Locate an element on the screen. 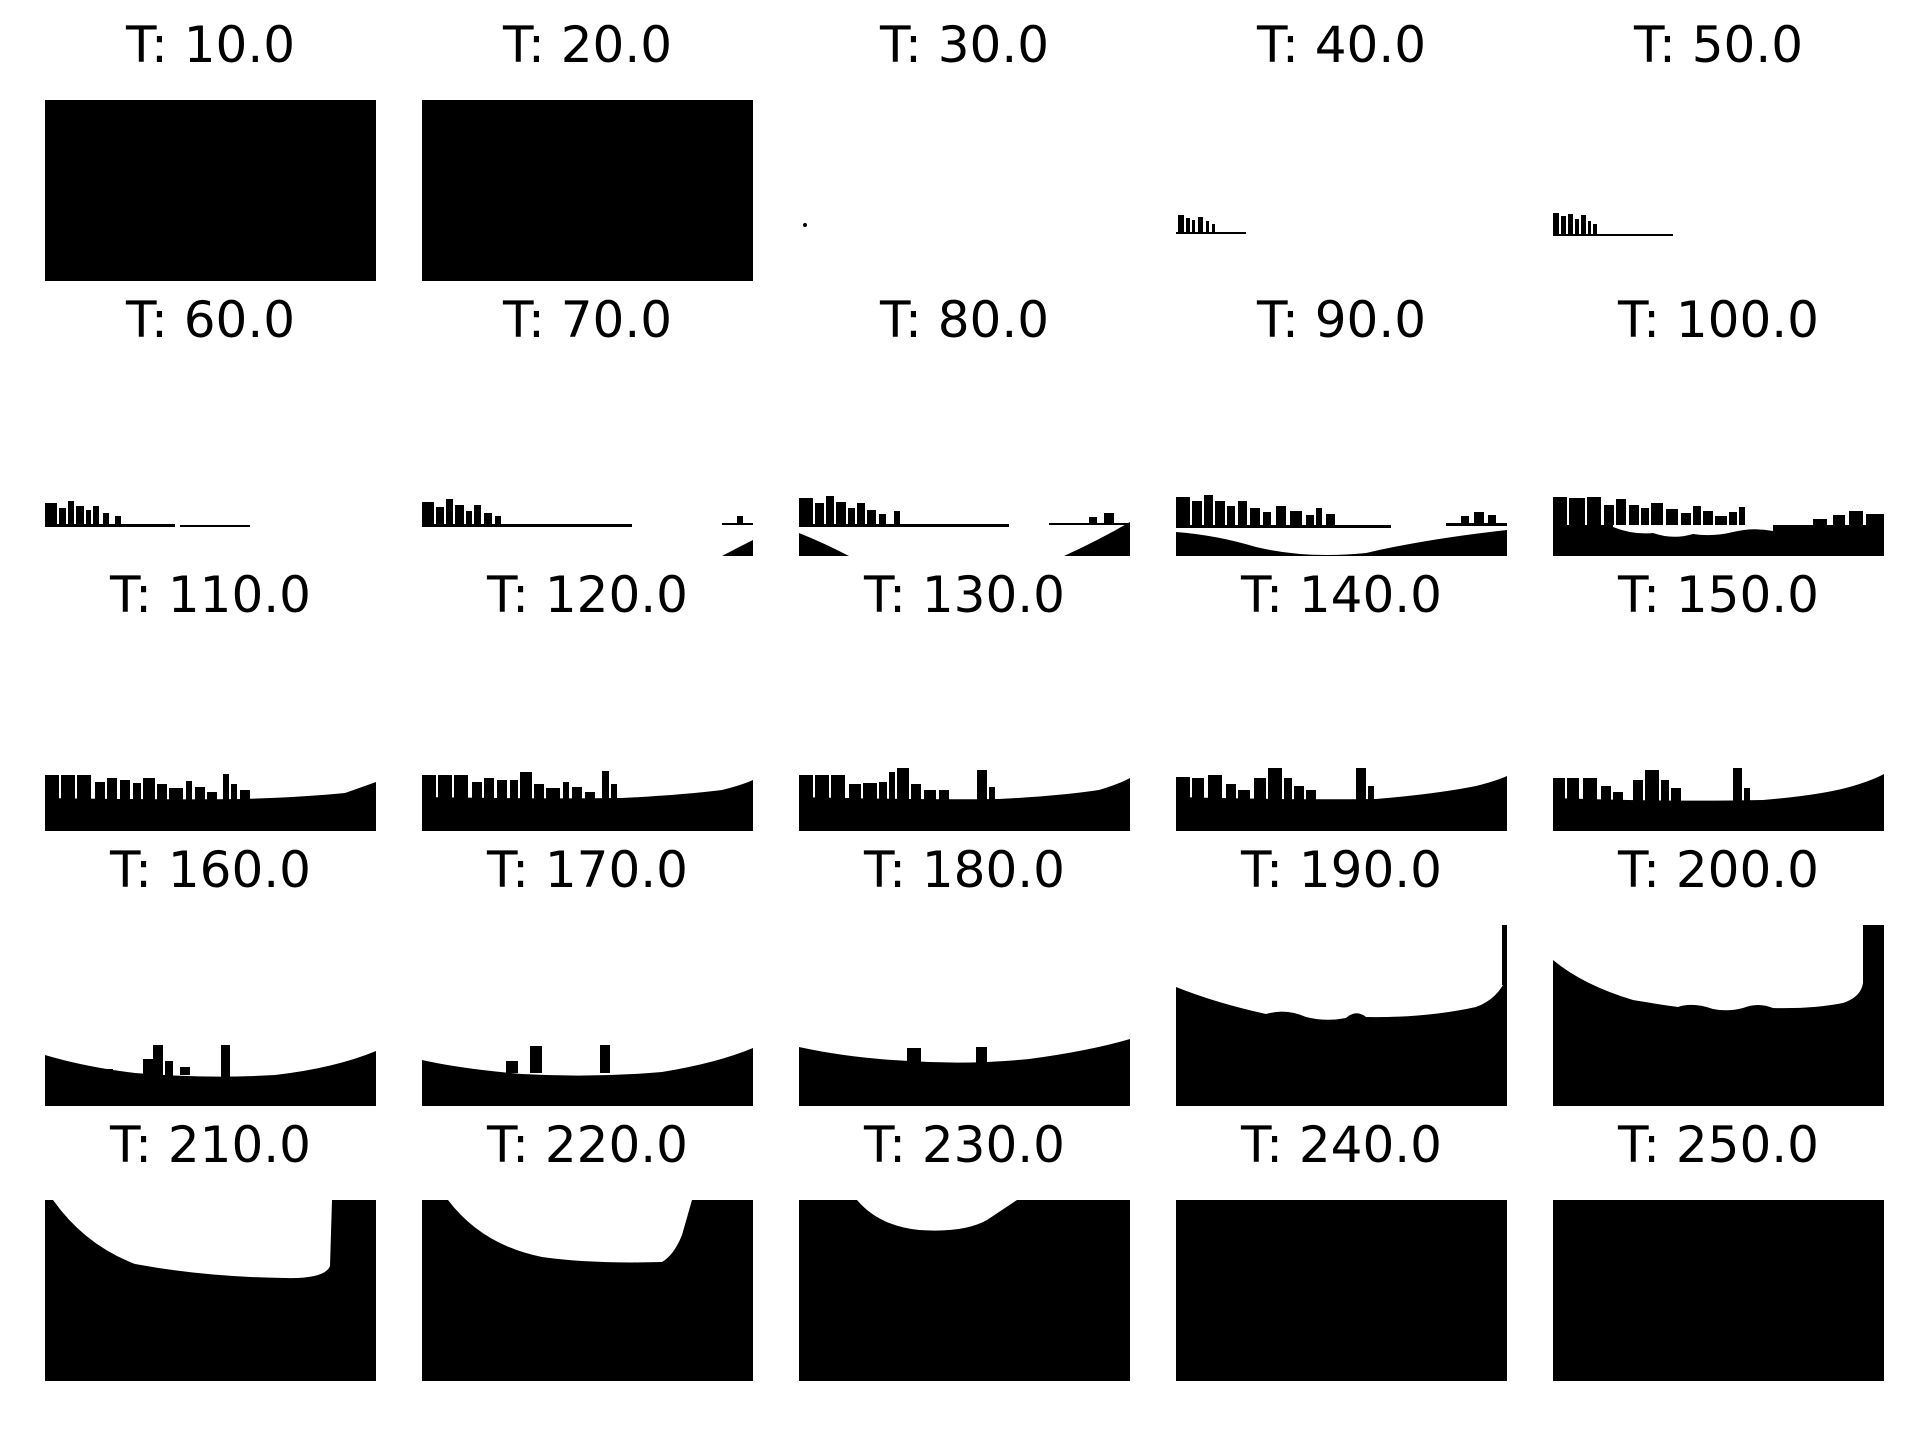 The width and height of the screenshot is (1920, 1440). panel-title: T: 180.0 is located at coordinates (964, 870).